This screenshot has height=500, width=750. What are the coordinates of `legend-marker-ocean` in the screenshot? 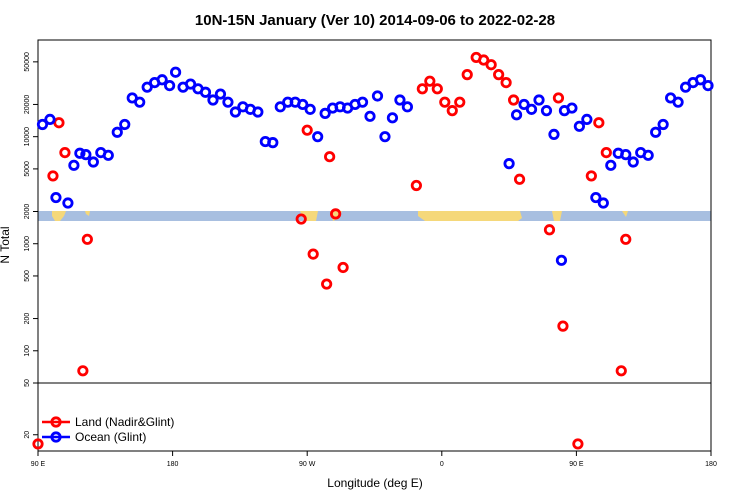 It's located at (56, 437).